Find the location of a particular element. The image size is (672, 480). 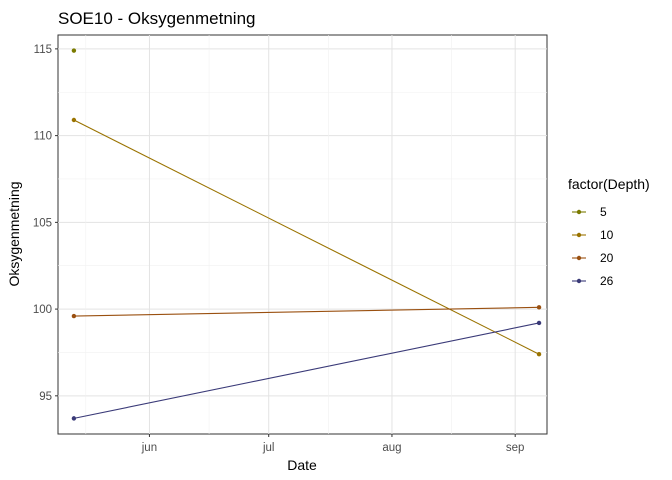

y-tick-label: 110 is located at coordinates (43, 137).